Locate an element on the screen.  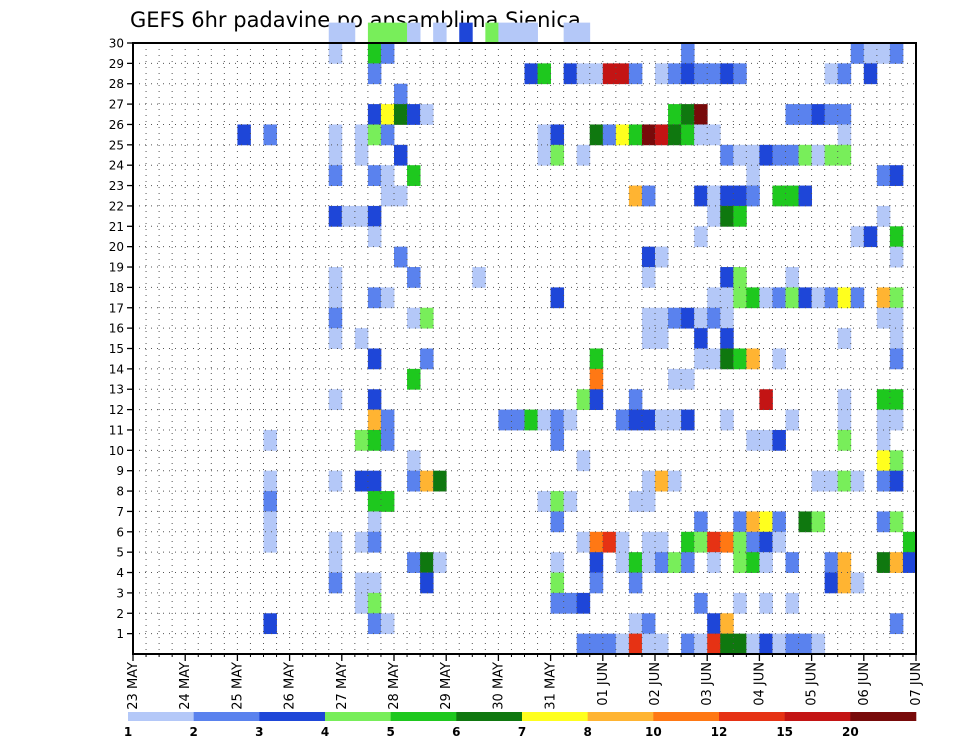
x-tick-label: 26 MAY is located at coordinates (290, 686).